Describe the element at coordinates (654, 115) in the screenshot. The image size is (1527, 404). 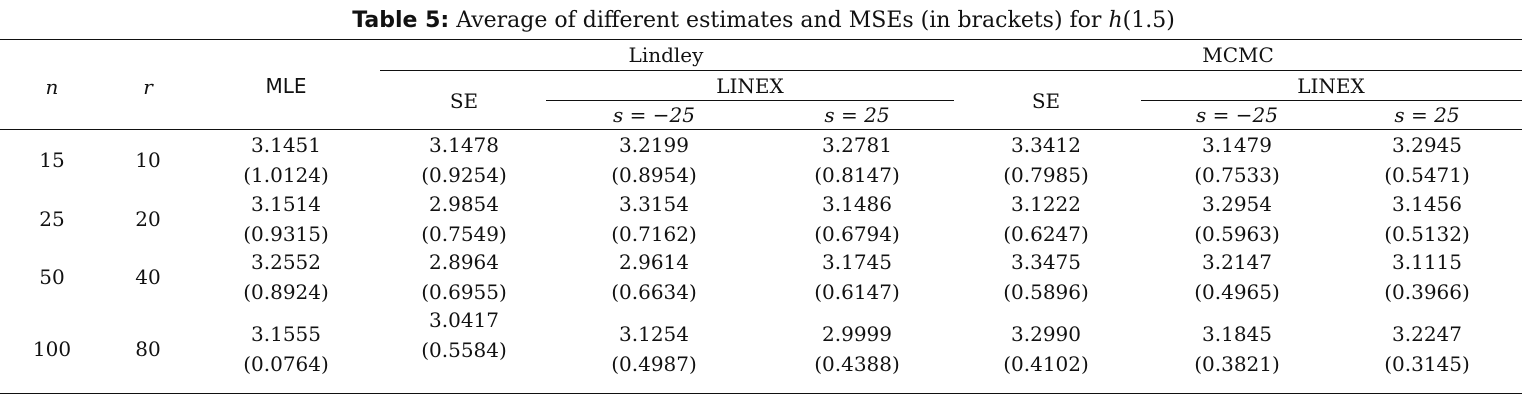
I see `header-lindley-s-neg: s = −25` at that location.